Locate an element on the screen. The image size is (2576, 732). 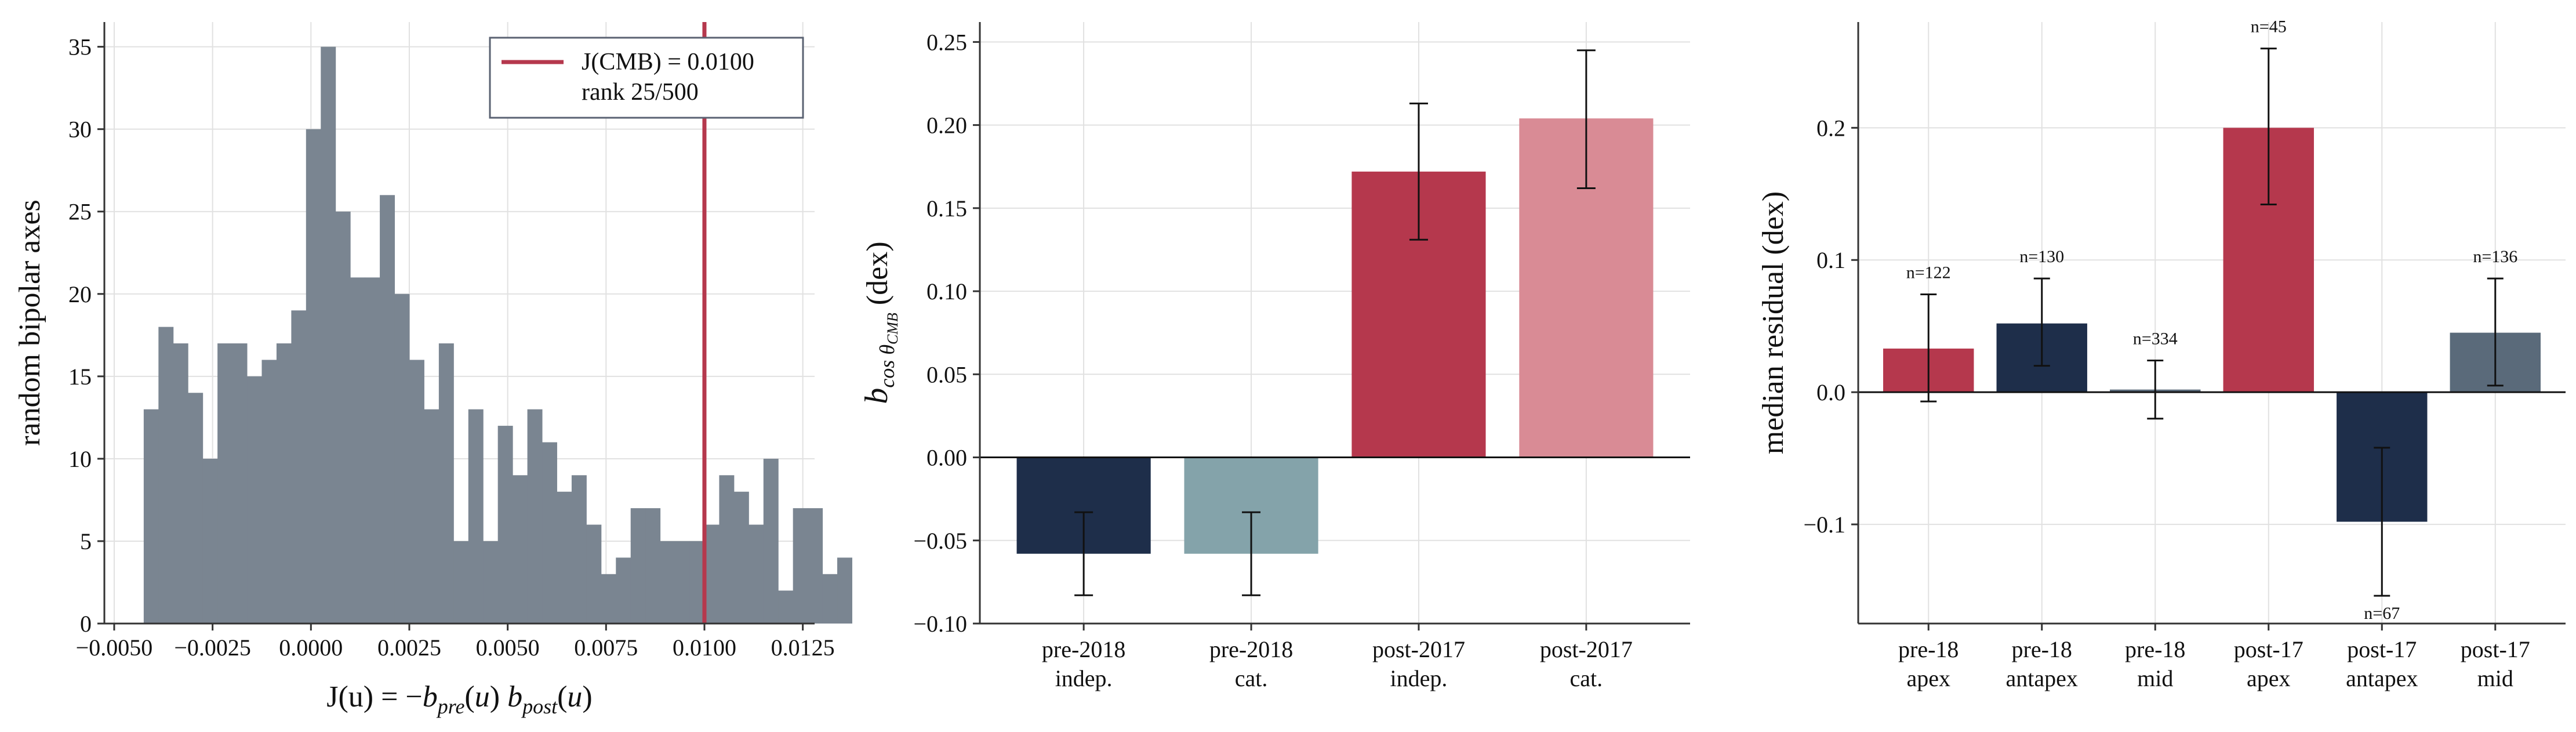
y-tick-label: 0 is located at coordinates (86, 624).